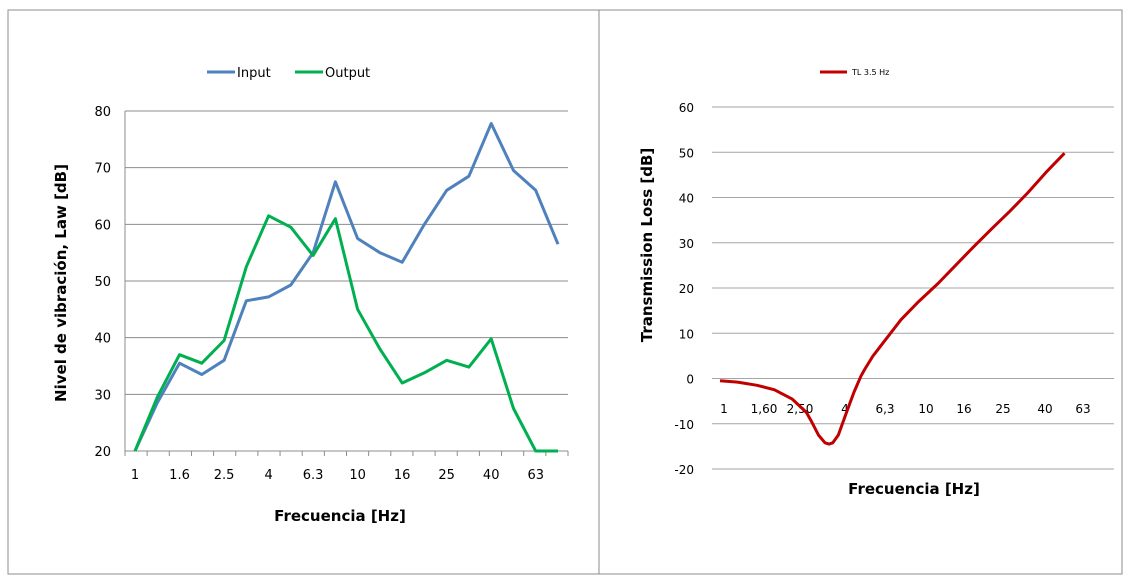  Describe the element at coordinates (313, 475) in the screenshot. I see `x-tick-label: 6.3` at that location.